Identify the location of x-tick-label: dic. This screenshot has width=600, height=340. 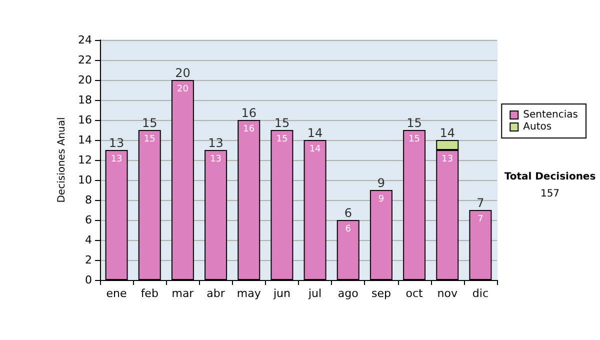
(480, 293).